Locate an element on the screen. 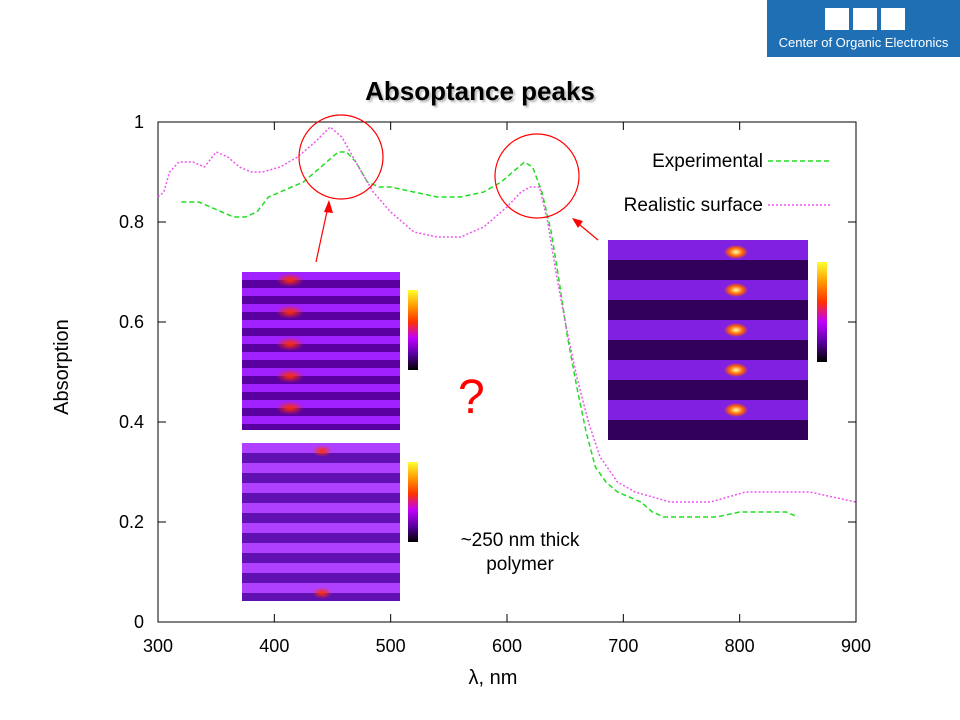  y-axis-label: Absorption is located at coordinates (62, 367).